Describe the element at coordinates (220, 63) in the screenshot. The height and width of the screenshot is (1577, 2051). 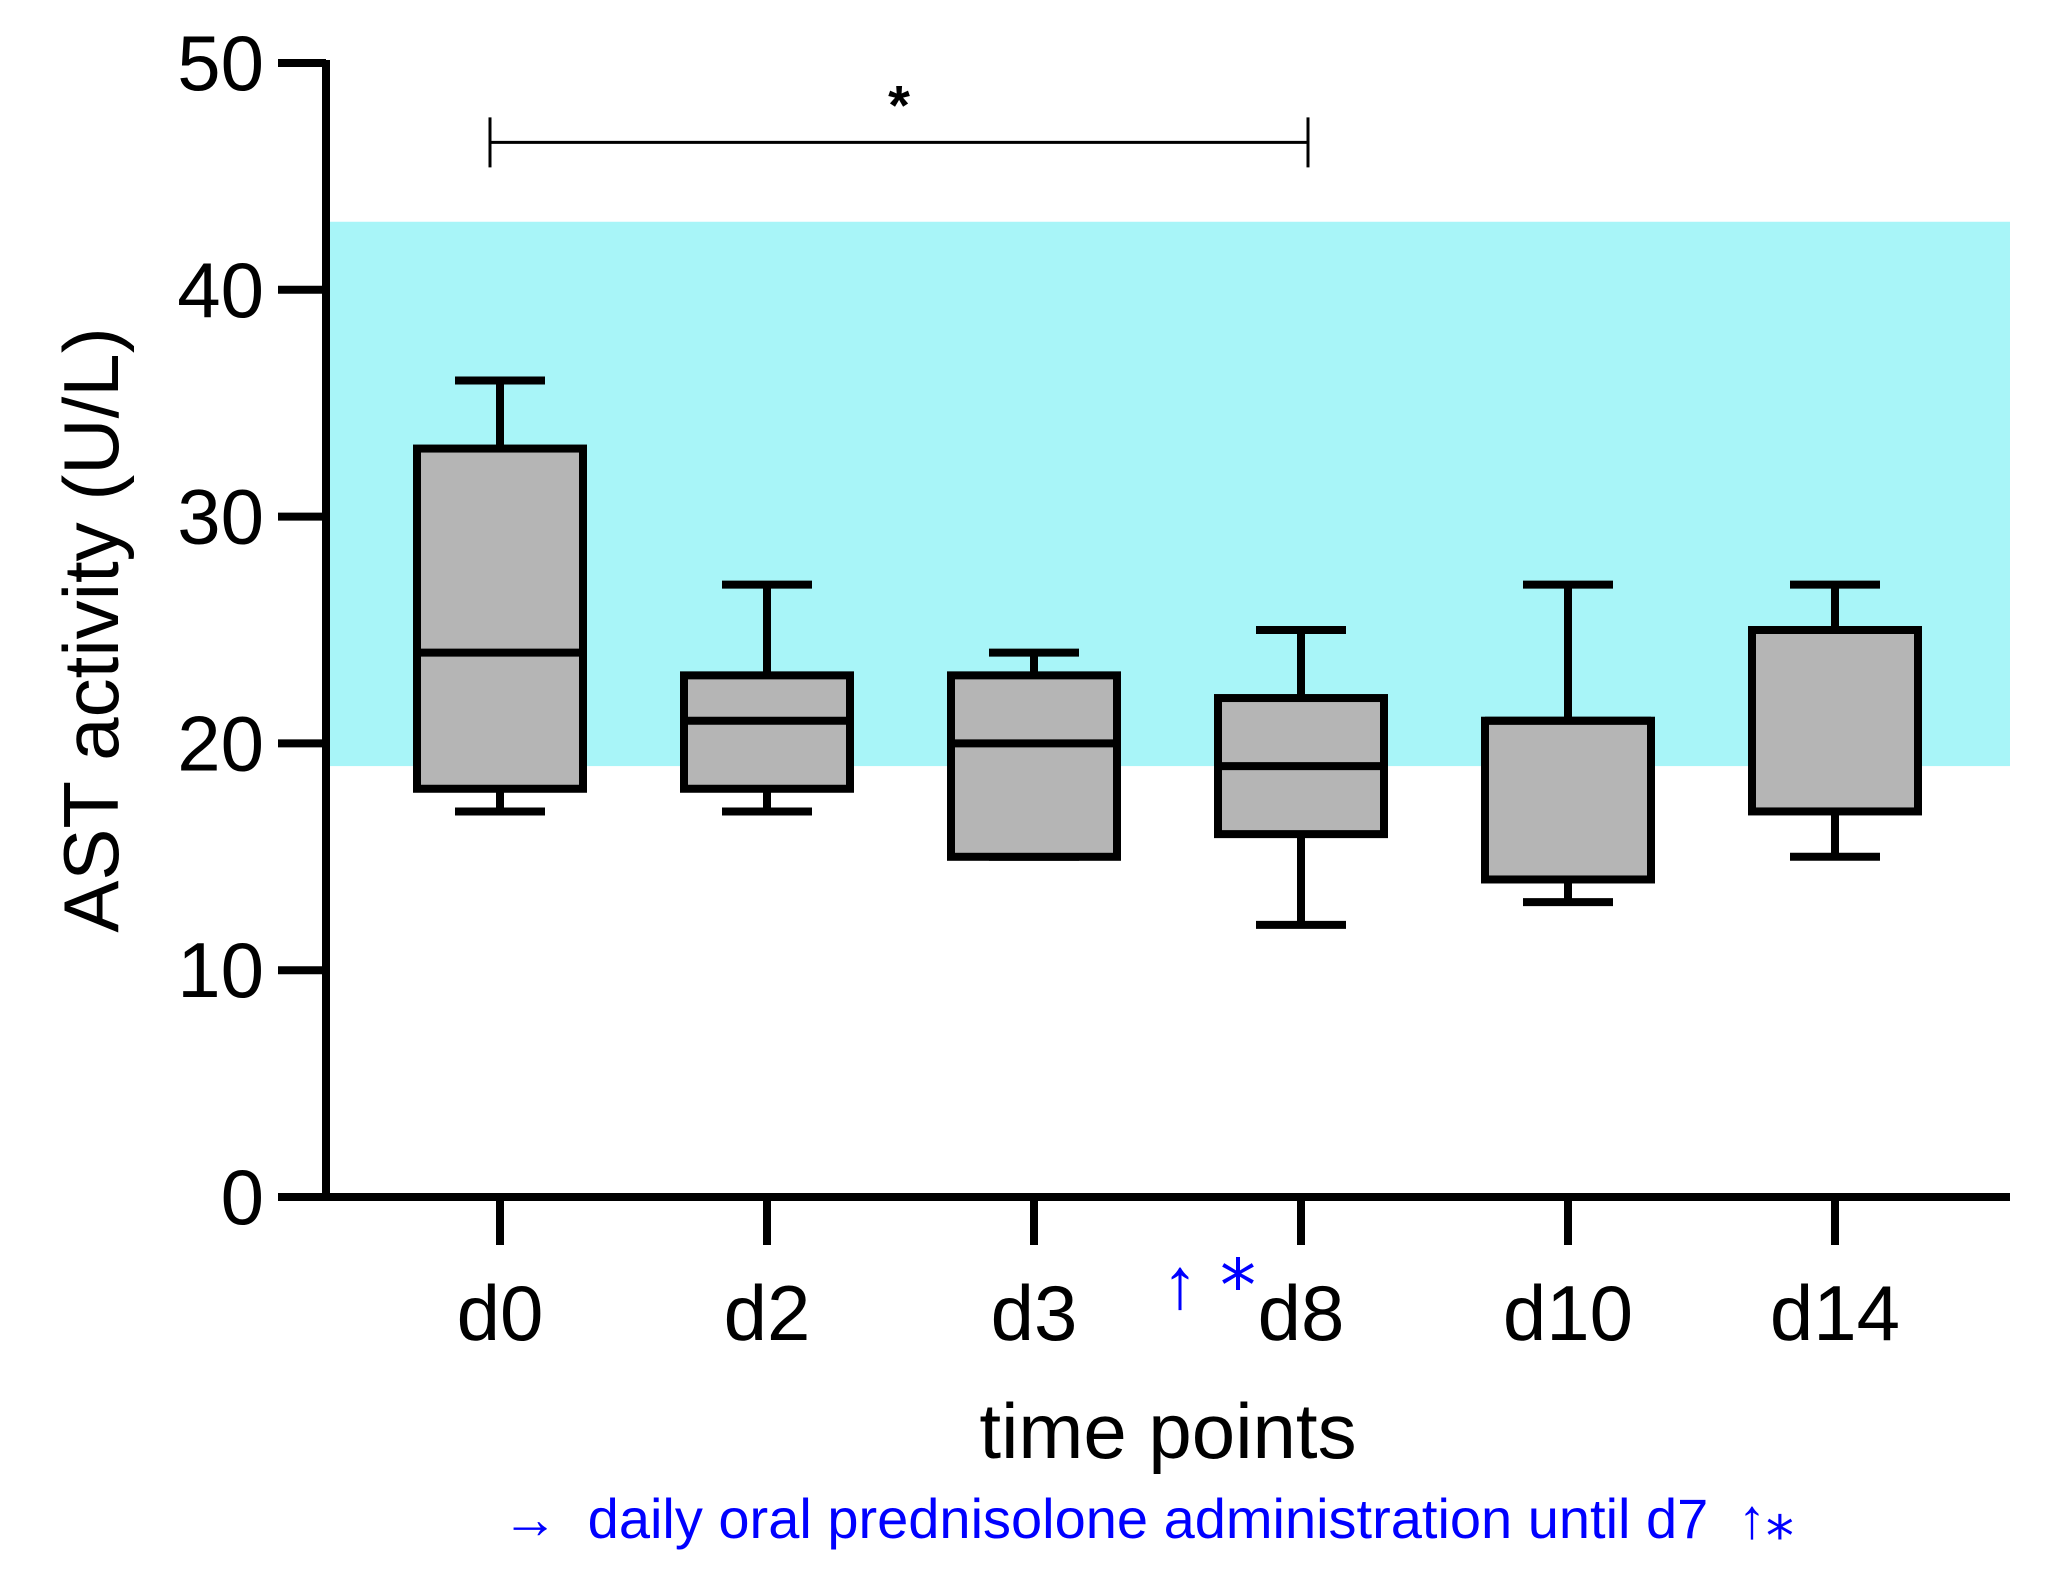
I see `y-tick-label: 50` at that location.